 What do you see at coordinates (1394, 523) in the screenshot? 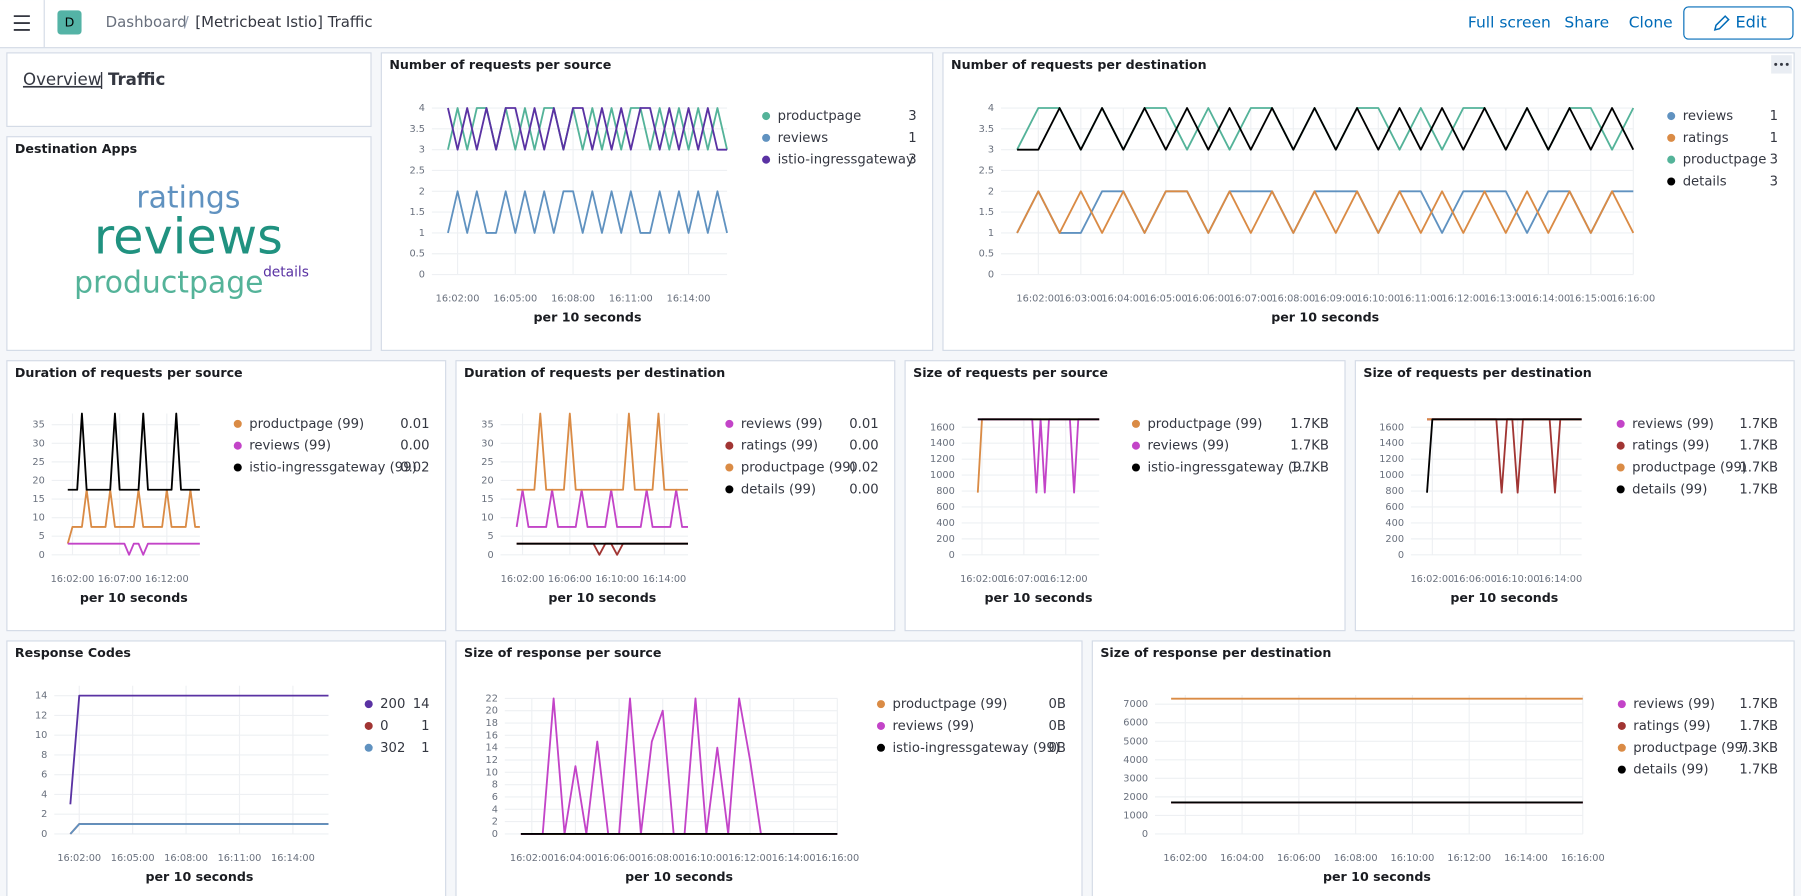
I see `y-tick-label: 400` at bounding box center [1394, 523].